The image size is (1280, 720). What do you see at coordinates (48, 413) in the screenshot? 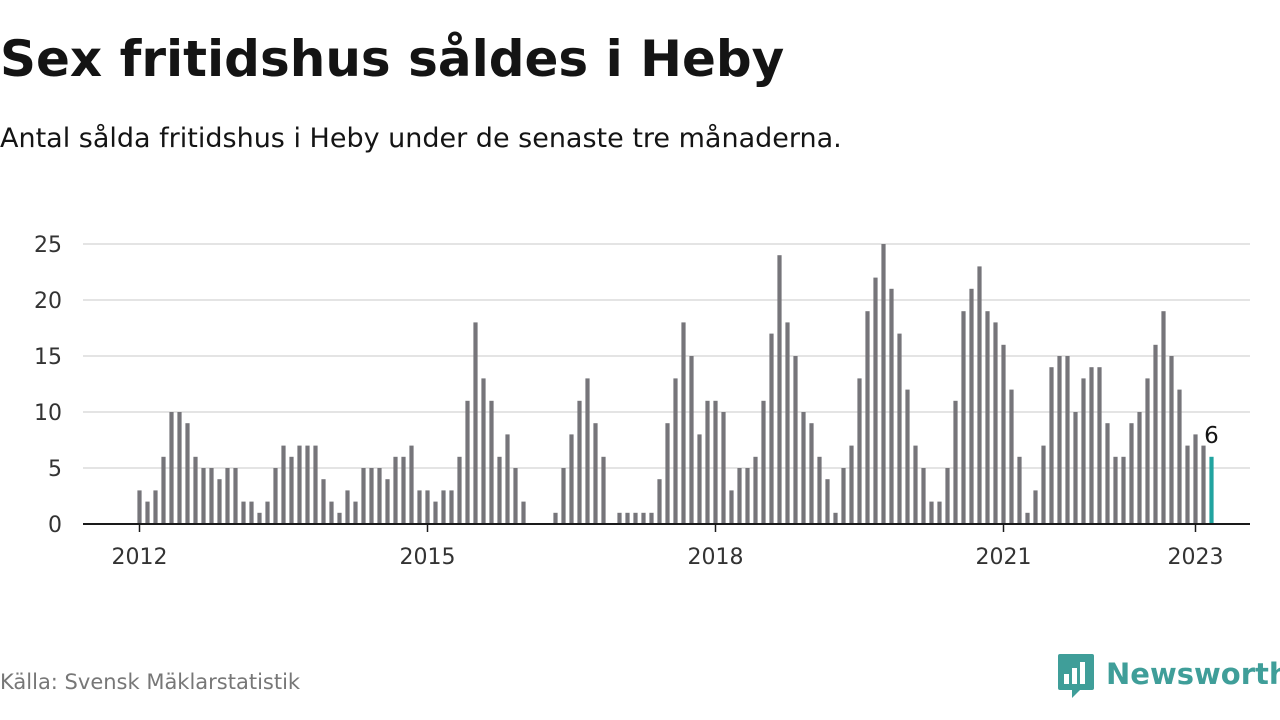
I see `y-tick-label: 10` at bounding box center [48, 413].